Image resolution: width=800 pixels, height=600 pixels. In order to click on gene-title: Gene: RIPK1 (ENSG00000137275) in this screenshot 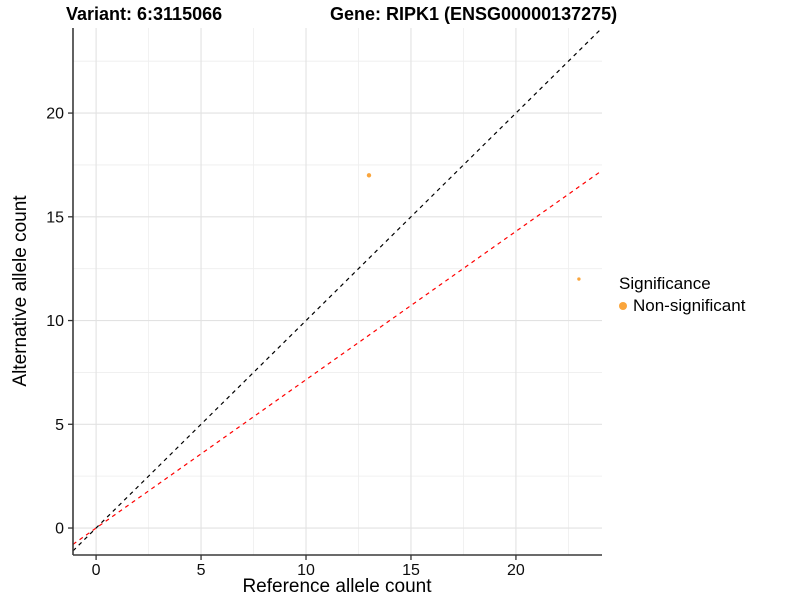, I will do `click(474, 14)`.